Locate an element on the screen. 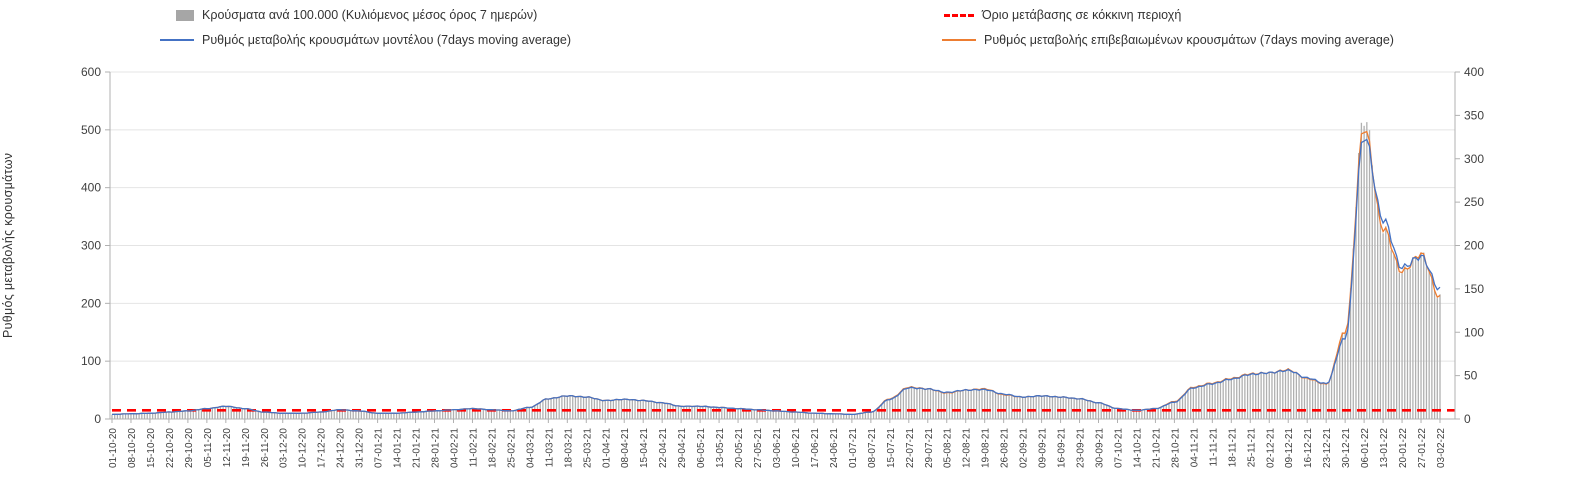 The image size is (1581, 502). legend-label-red-threshold: Όριο μετάβασης σε κόκκινη περιοχή is located at coordinates (1082, 15).